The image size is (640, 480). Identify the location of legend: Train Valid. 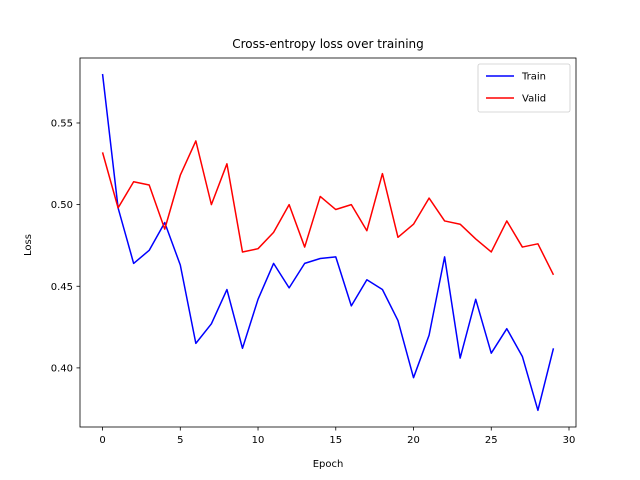
(524, 88).